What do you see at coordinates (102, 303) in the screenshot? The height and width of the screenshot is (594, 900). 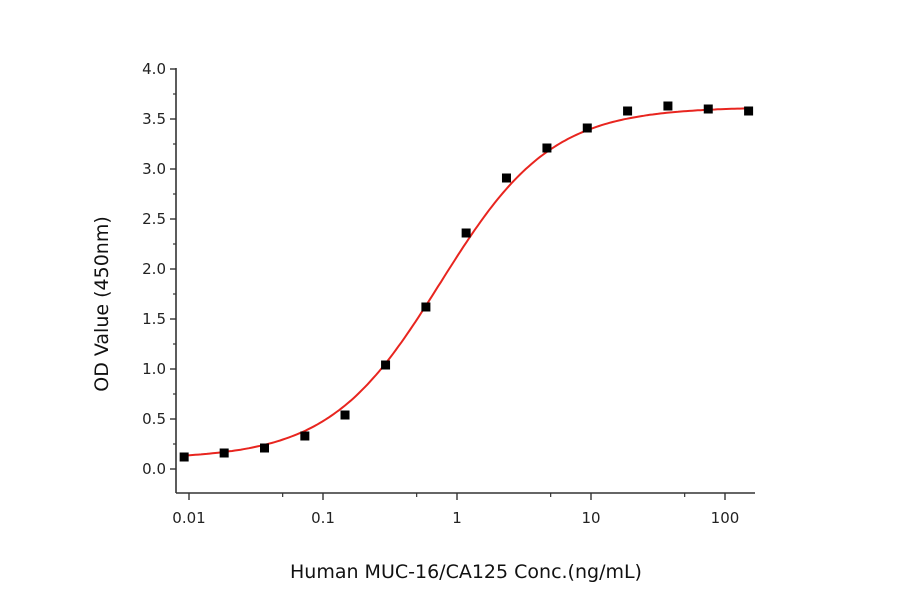 I see `y-axis-title: OD Value (450nm)` at bounding box center [102, 303].